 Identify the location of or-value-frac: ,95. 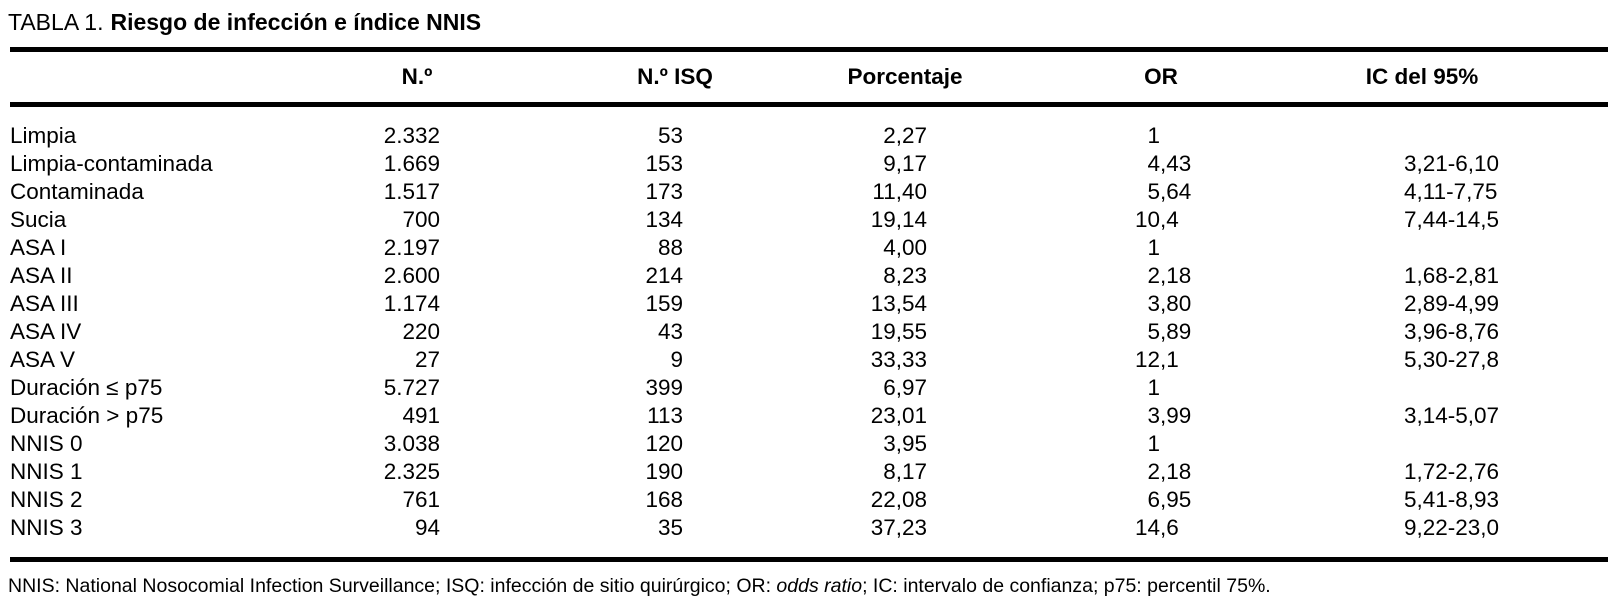
(1176, 499).